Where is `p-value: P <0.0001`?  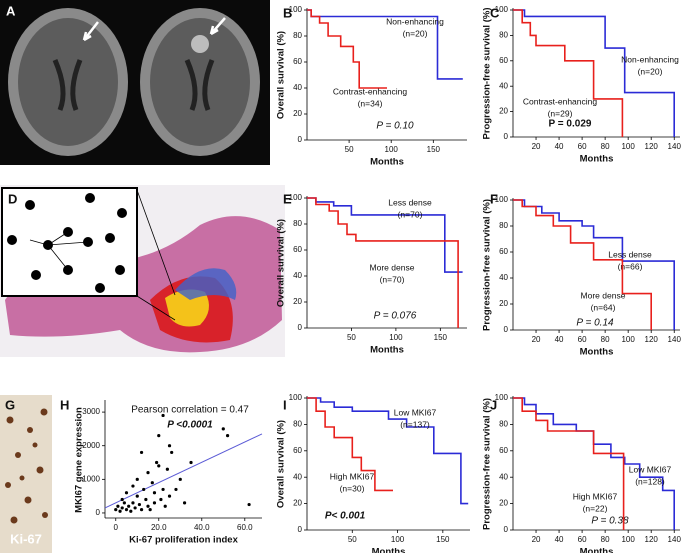
p-value: P <0.0001 is located at coordinates (190, 425).